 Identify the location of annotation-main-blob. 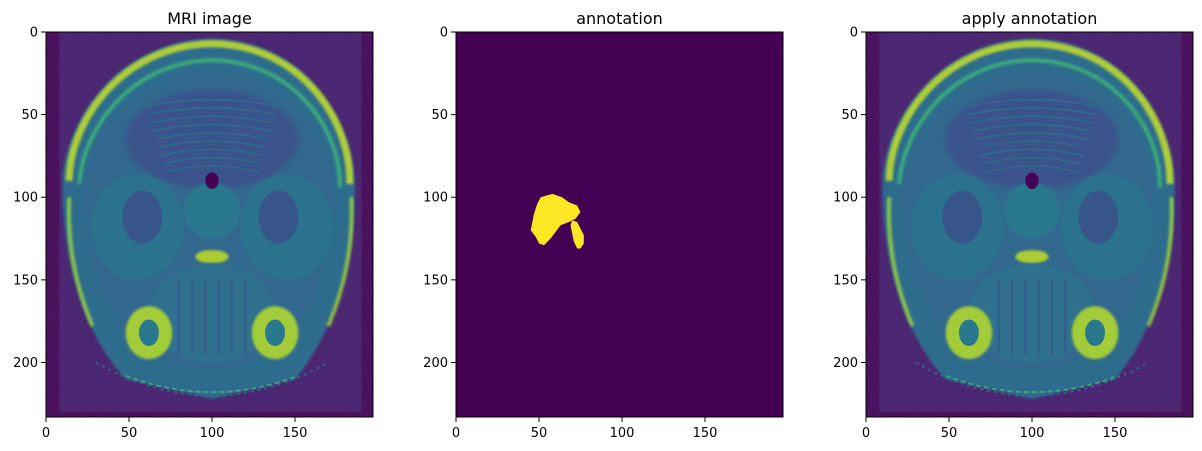
(555, 219).